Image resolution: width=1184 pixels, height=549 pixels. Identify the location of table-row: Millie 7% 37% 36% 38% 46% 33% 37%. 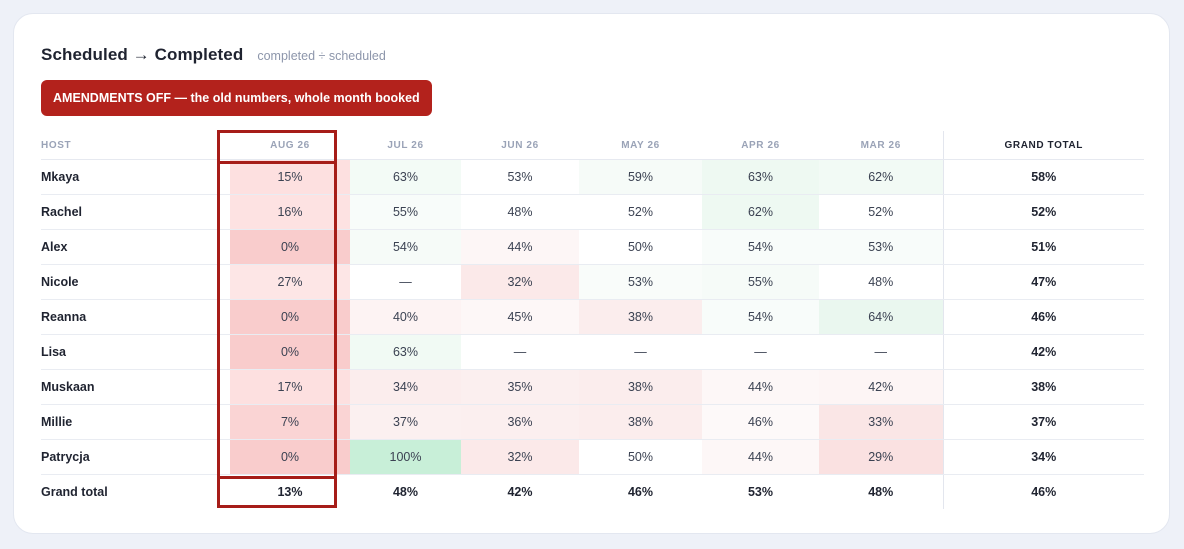
(592, 422).